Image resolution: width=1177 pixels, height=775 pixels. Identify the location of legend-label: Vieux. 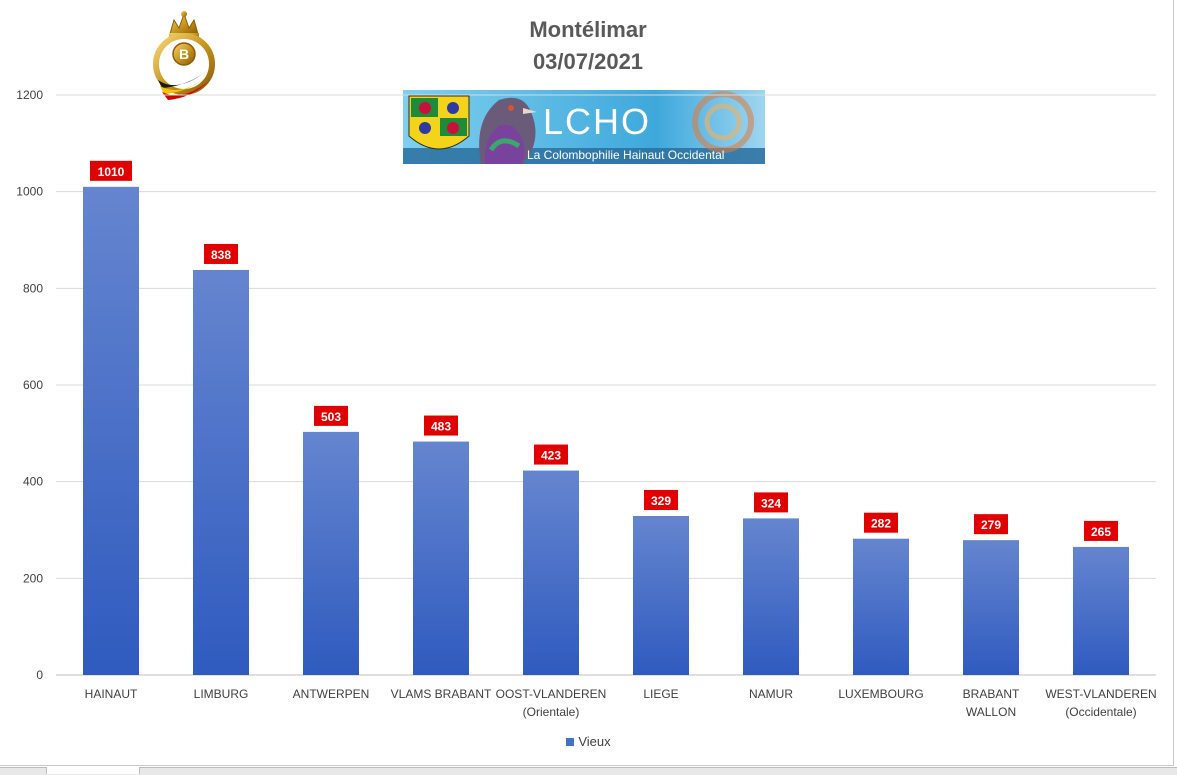
(594, 741).